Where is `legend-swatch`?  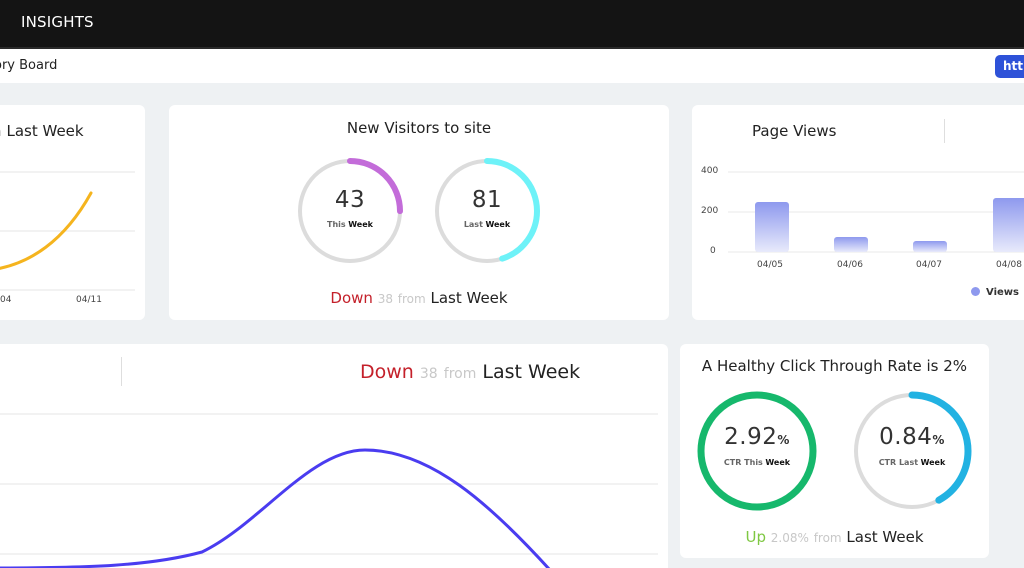 legend-swatch is located at coordinates (975, 291).